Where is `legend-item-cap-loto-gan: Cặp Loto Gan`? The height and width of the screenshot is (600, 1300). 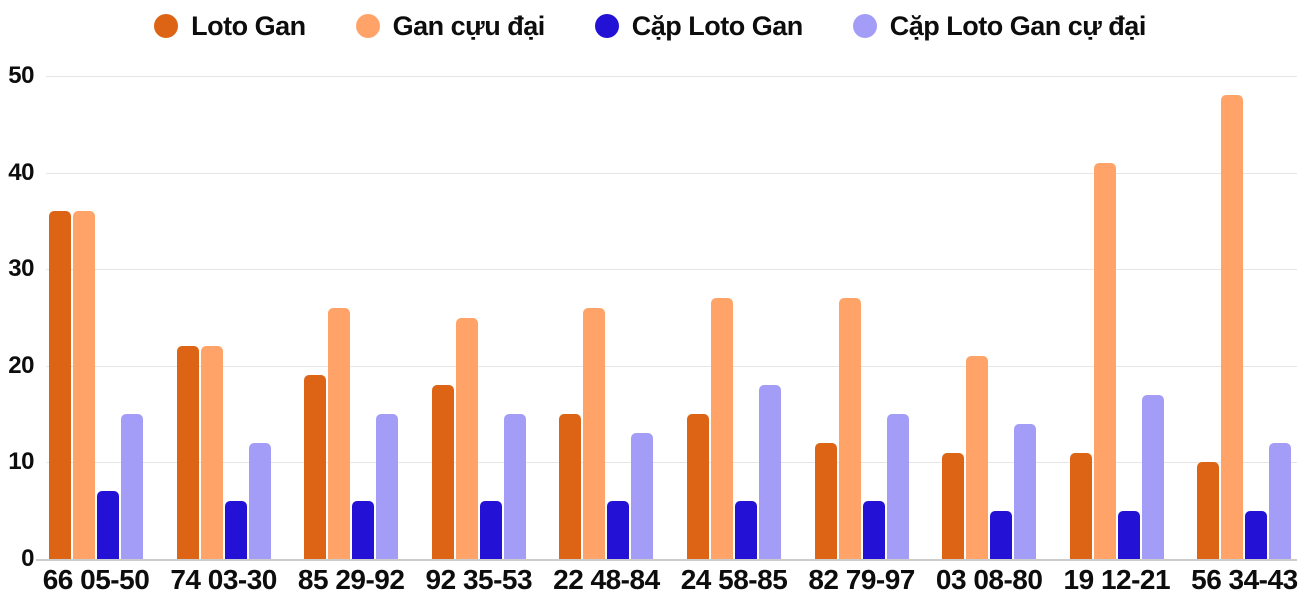
legend-item-cap-loto-gan: Cặp Loto Gan is located at coordinates (699, 26).